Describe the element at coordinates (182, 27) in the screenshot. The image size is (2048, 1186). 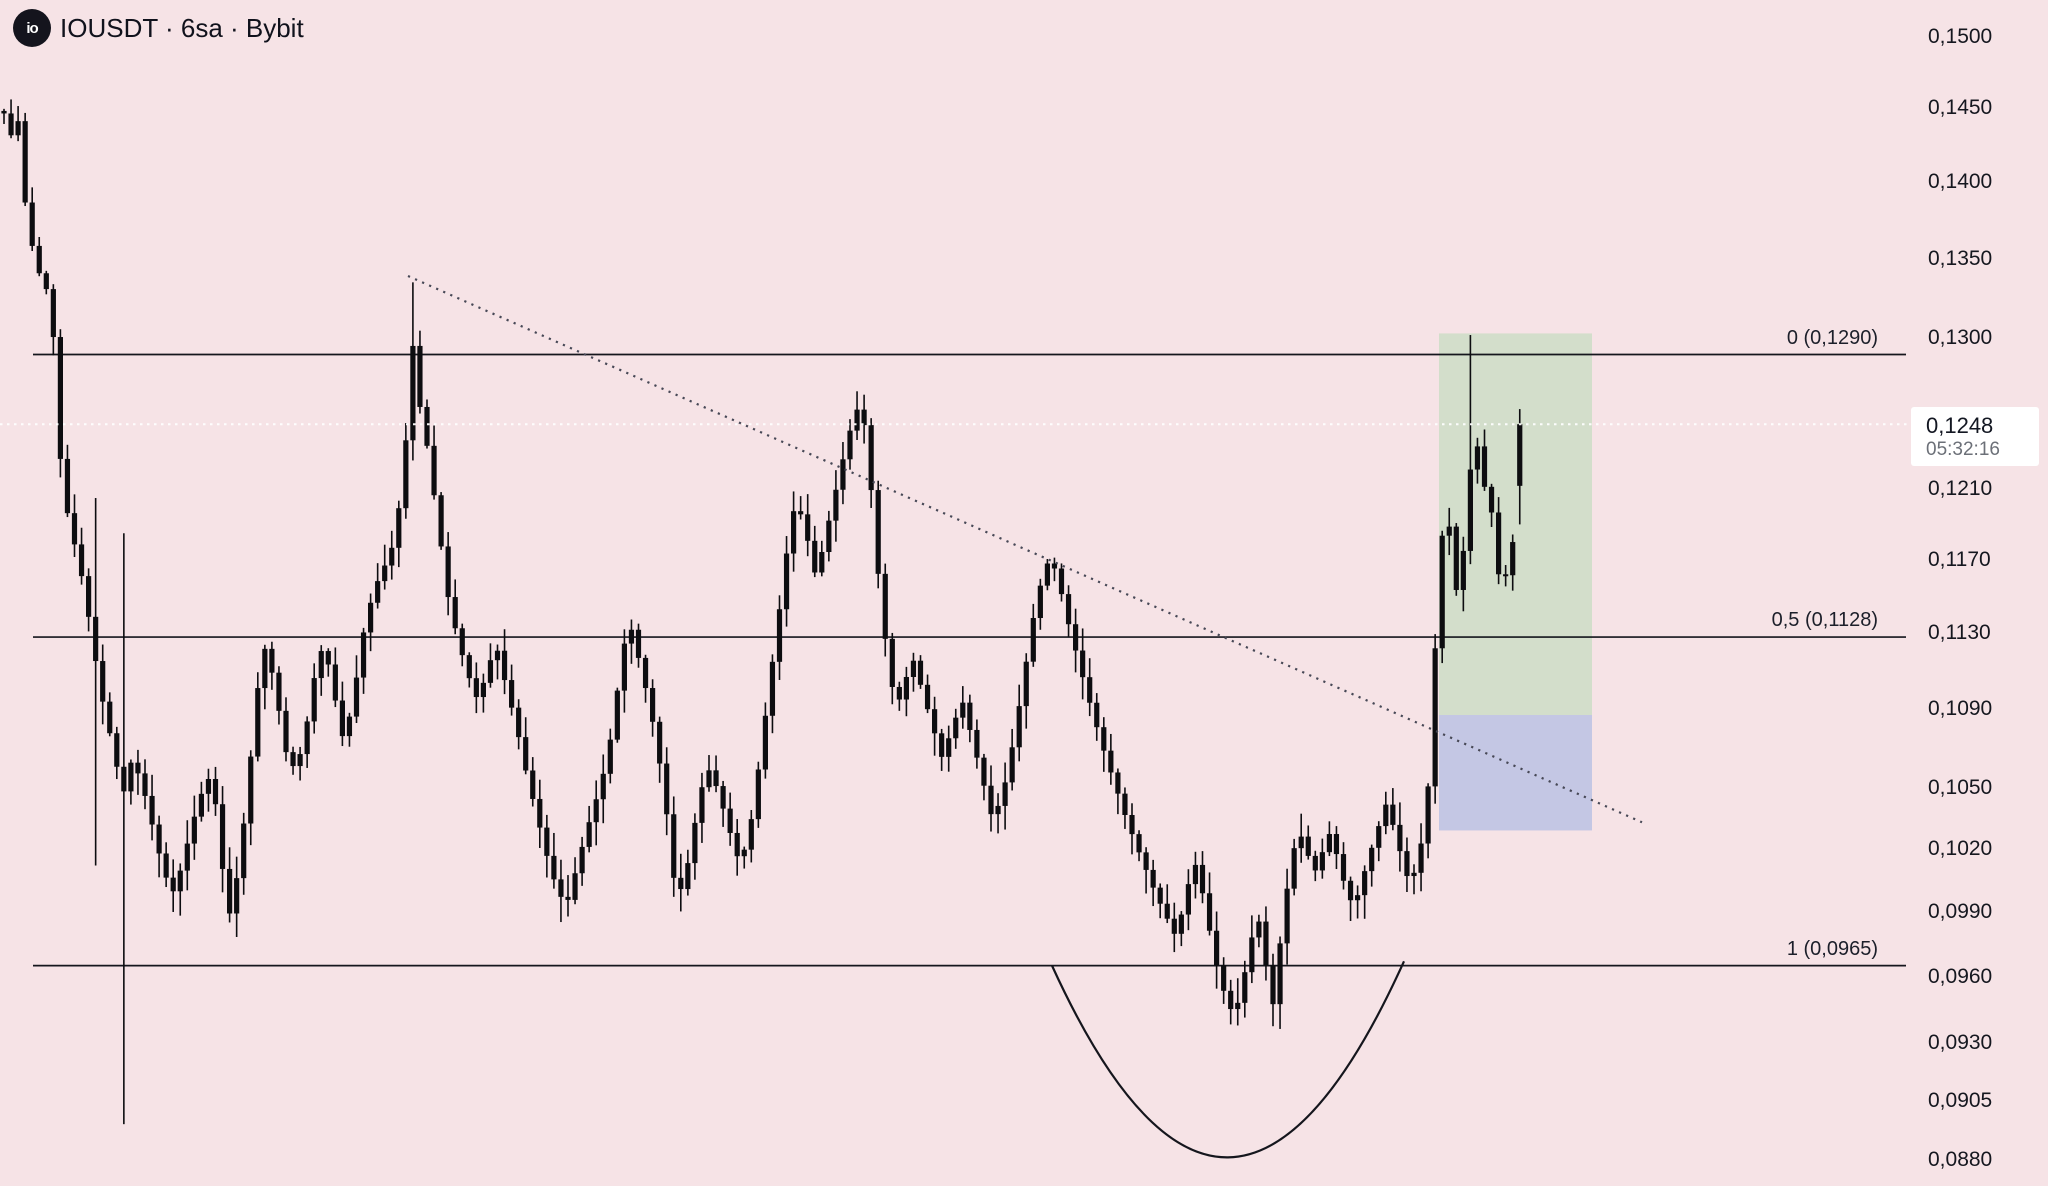
I see `symbol-title: IOUSDT · 6sa · Bybit` at that location.